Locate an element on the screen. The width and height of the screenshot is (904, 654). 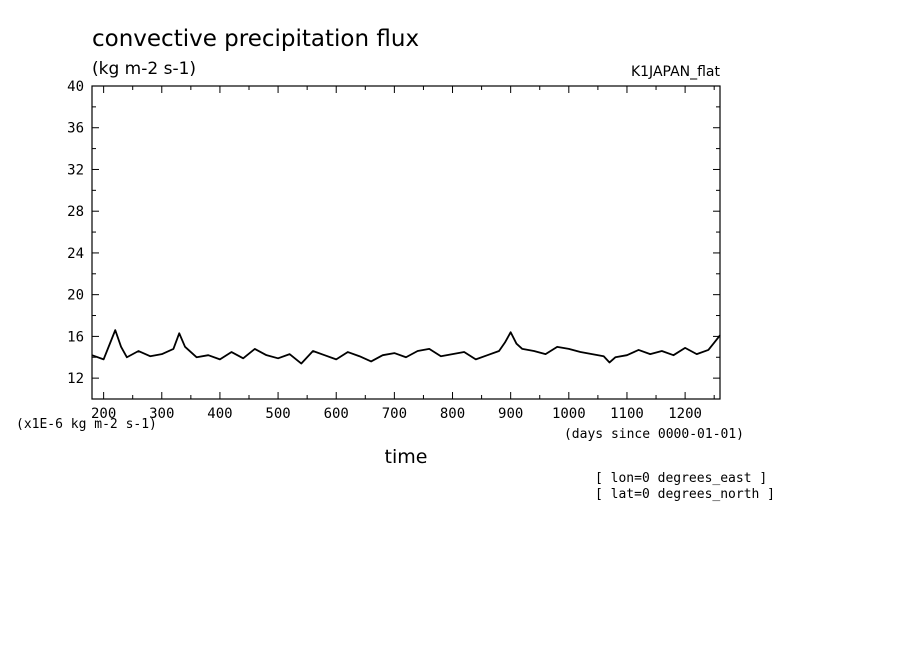
y-tick-label: 24 is located at coordinates (75, 254).